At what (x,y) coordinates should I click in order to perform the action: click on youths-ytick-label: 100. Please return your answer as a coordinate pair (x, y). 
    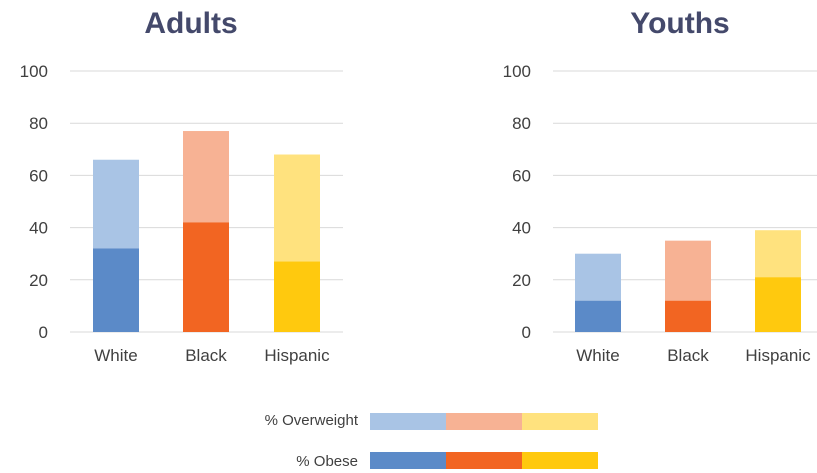
    Looking at the image, I should click on (517, 71).